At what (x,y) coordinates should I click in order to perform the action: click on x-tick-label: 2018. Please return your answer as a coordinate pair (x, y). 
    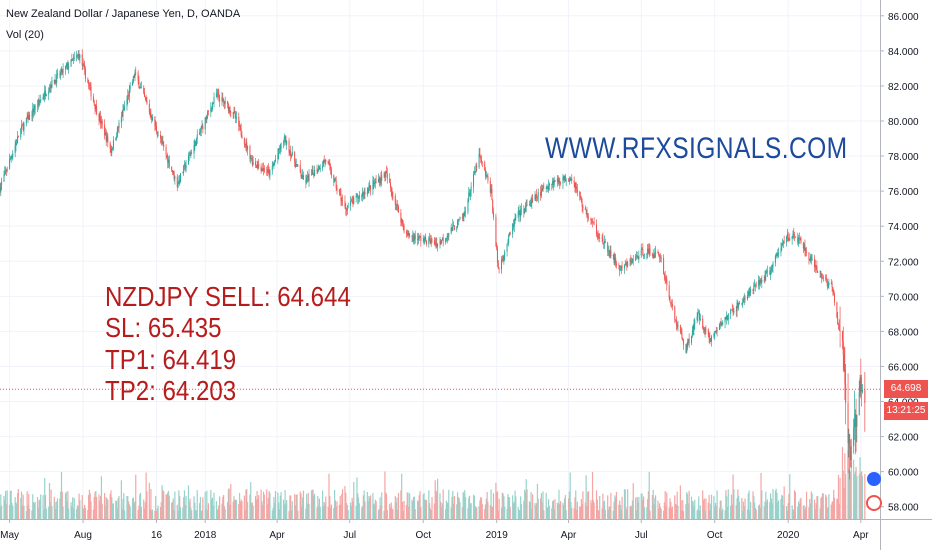
    Looking at the image, I should click on (205, 535).